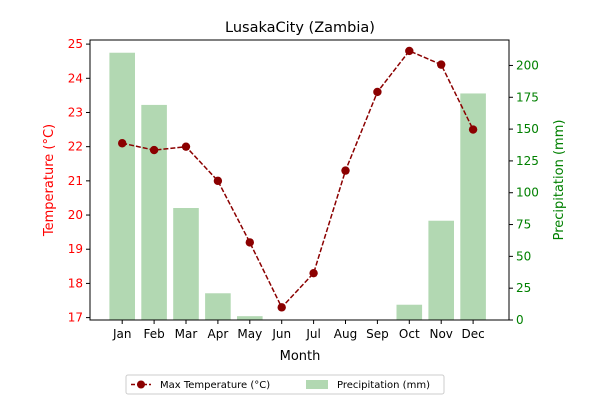 The image size is (600, 400). Describe the element at coordinates (122, 186) in the screenshot. I see `precipitation-bar-jan` at that location.